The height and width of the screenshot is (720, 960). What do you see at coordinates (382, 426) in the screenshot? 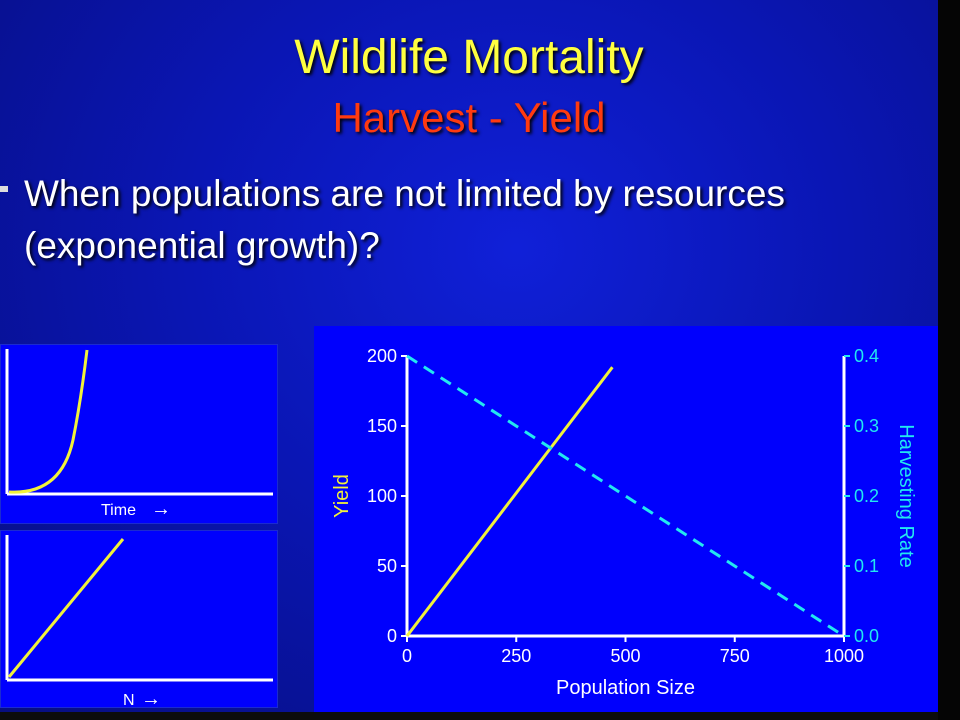
I see `y-tick-label: 150` at bounding box center [382, 426].